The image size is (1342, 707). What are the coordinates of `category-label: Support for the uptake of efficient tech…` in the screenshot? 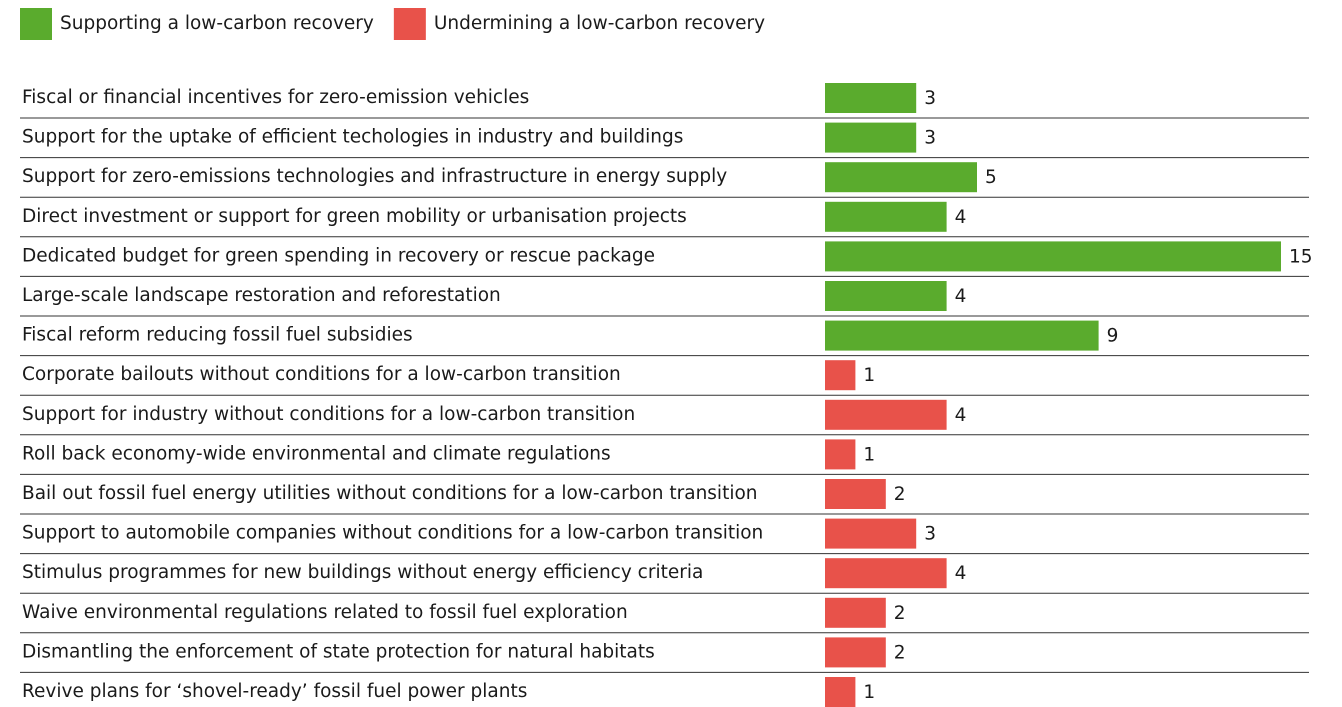 It's located at (352, 137).